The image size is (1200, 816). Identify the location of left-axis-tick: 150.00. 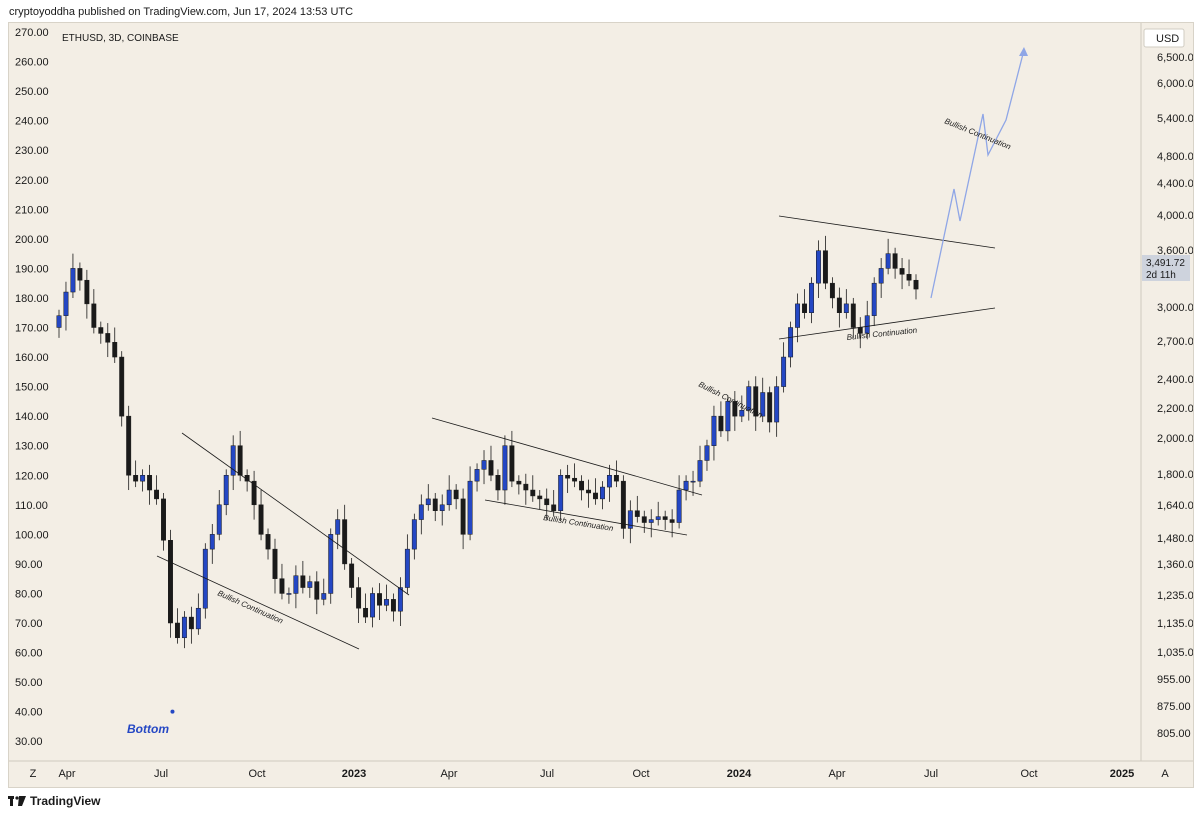
(32, 388).